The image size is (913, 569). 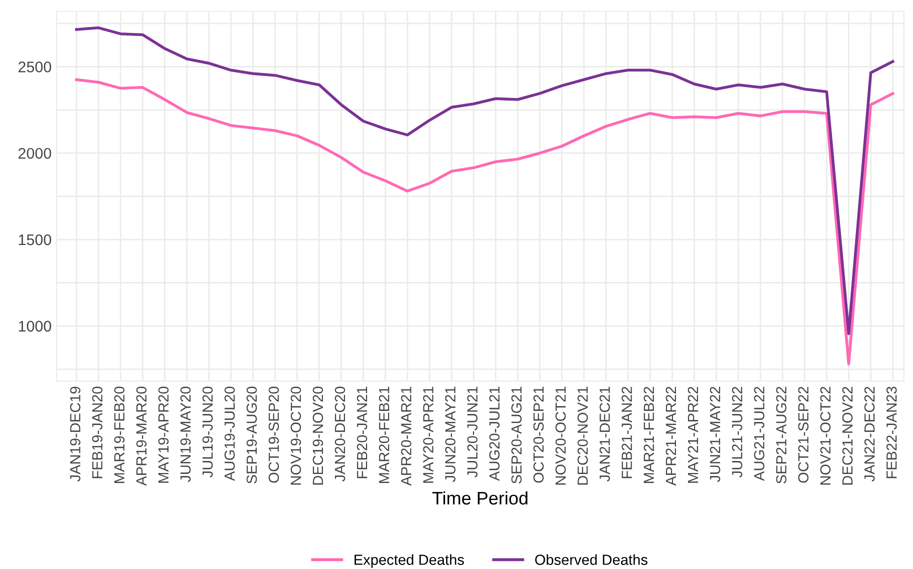 I want to click on y-tick-label: 1000, so click(x=35, y=326).